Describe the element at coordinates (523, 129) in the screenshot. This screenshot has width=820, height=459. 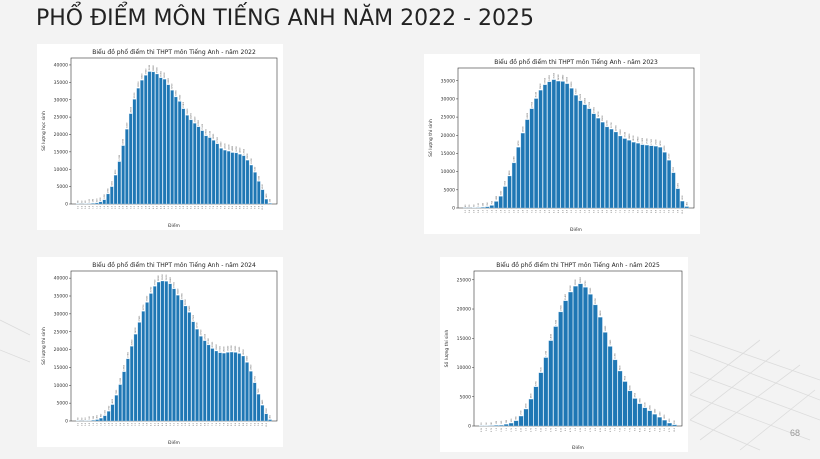
I see `bar-value-label: 20600` at that location.